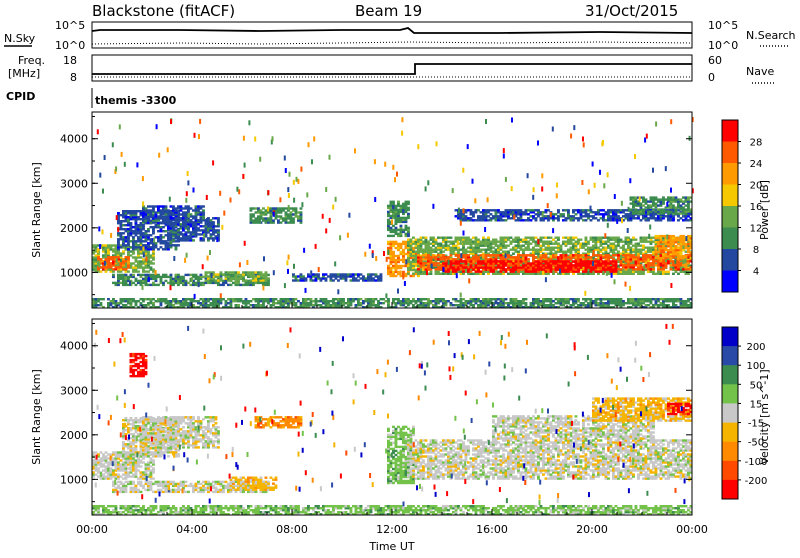 This screenshot has width=800, height=558. I want to click on freq-right-tick-bottom: 0, so click(711, 77).